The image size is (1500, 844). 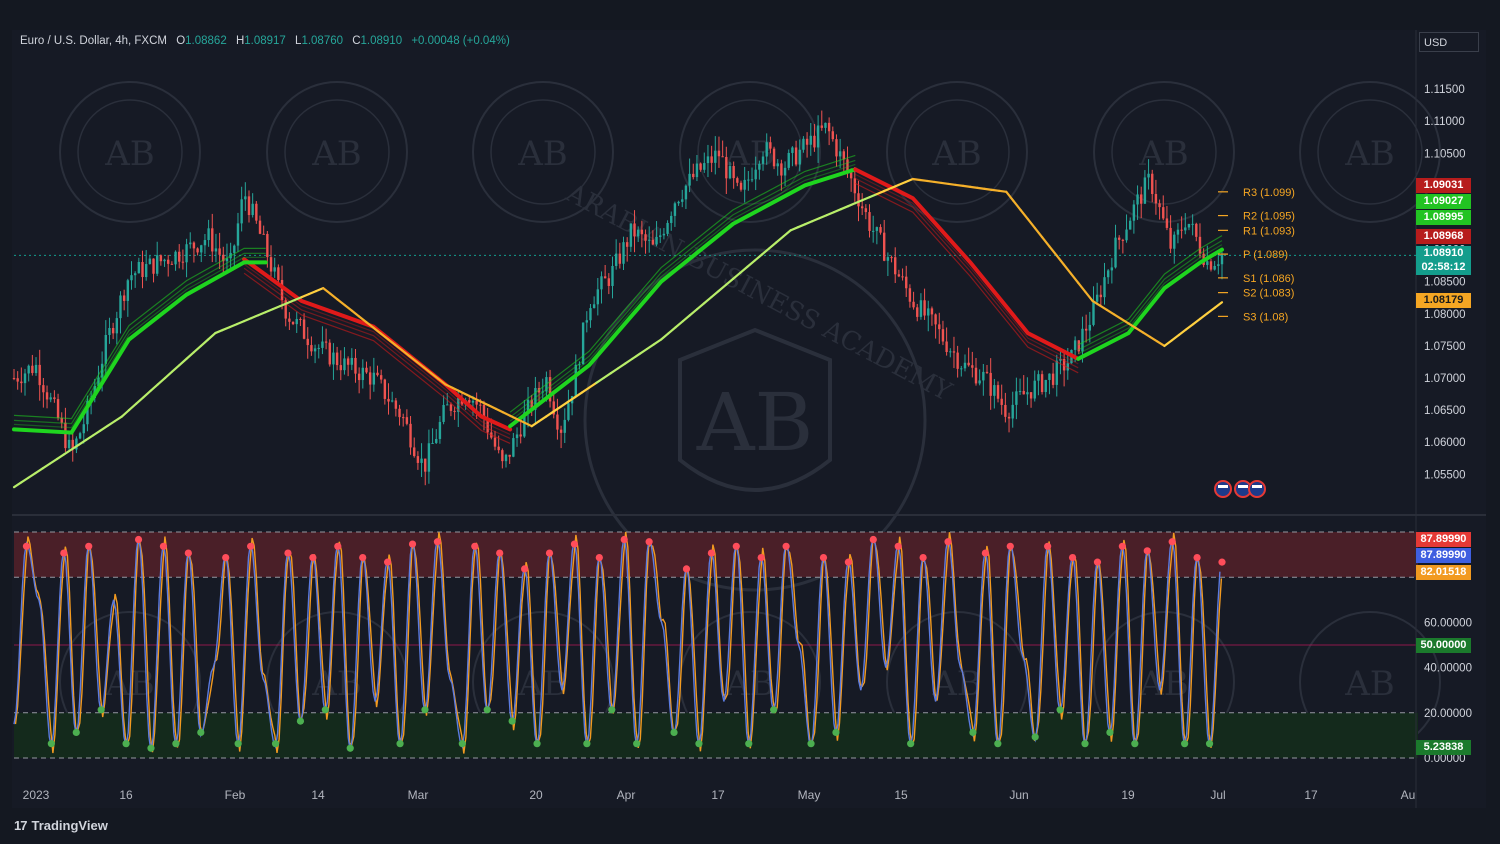 What do you see at coordinates (1443, 253) in the screenshot?
I see `price-tag: 1.08910` at bounding box center [1443, 253].